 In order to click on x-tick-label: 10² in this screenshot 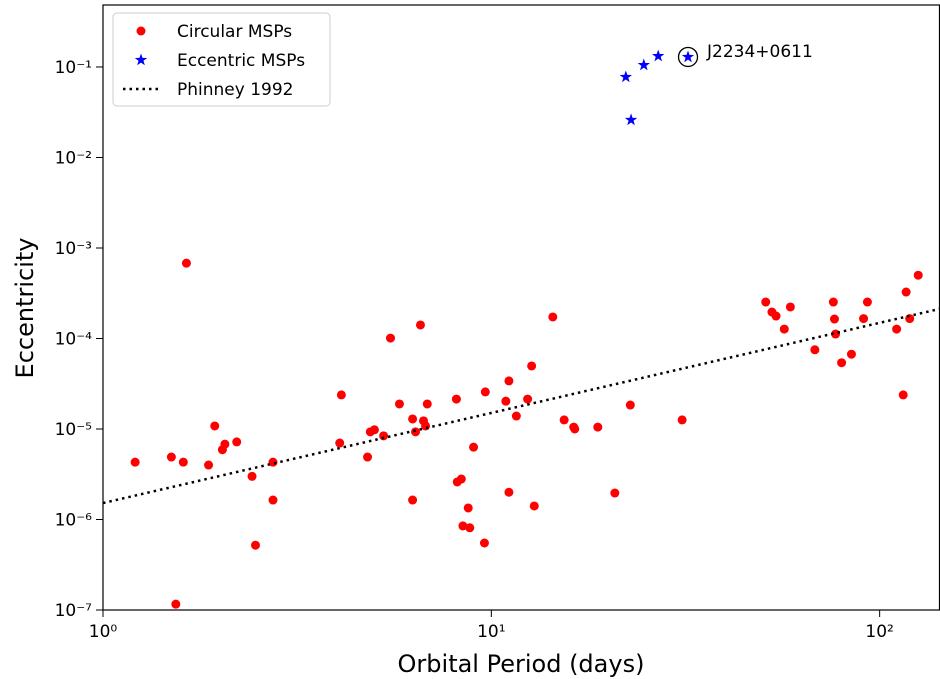, I will do `click(879, 632)`.